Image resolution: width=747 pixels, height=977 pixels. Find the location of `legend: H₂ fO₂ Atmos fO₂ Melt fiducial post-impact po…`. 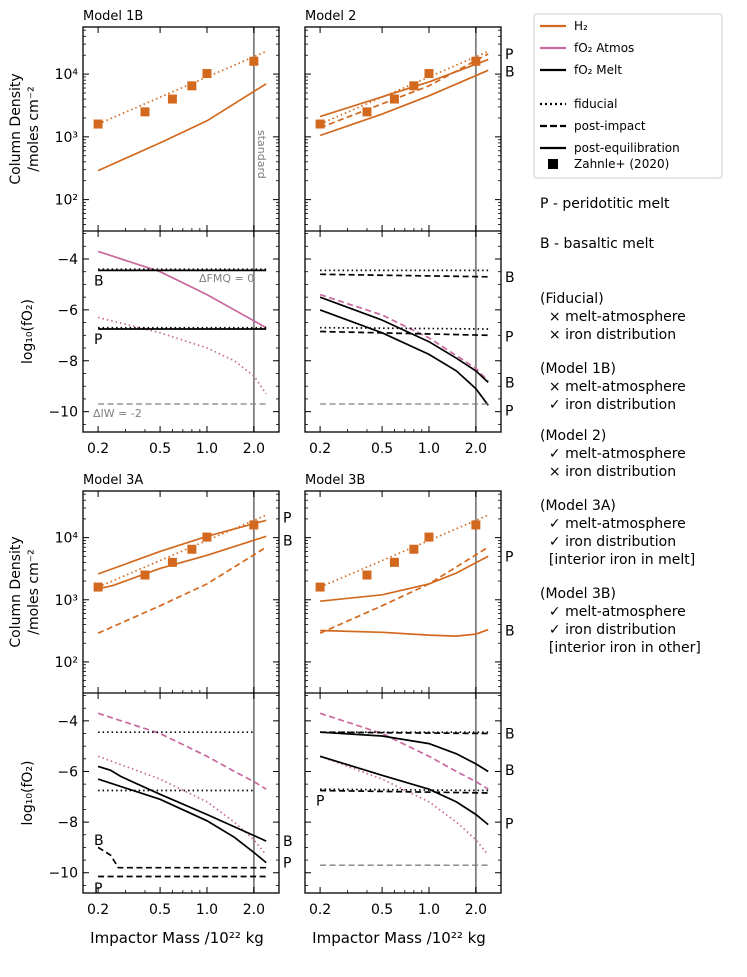

legend: H₂ fO₂ Atmos fO₂ Melt fiducial post-impact po… is located at coordinates (628, 96).